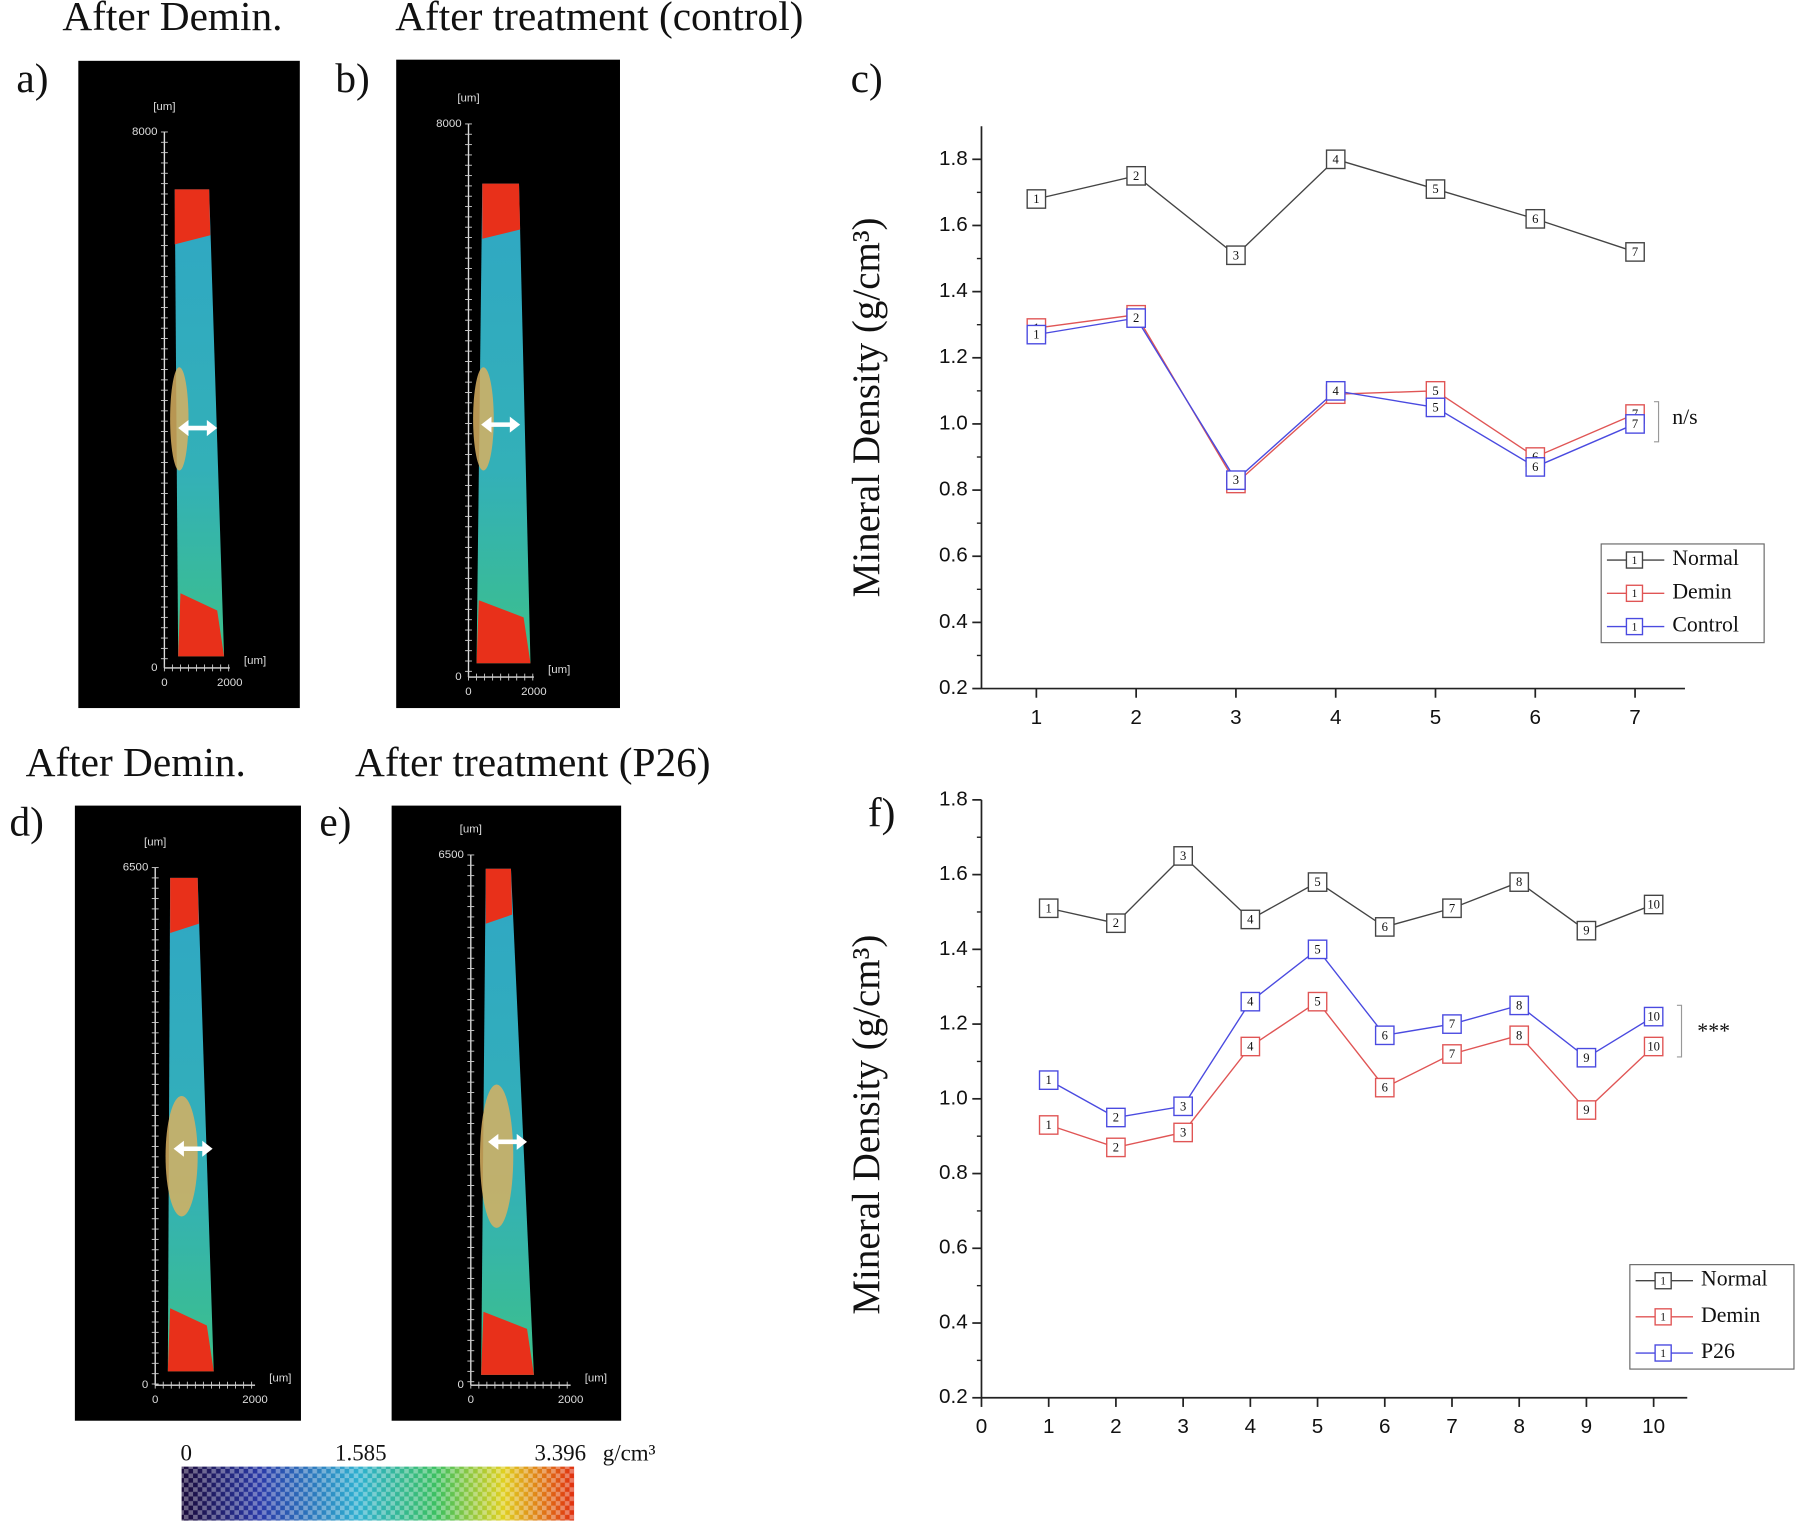 The width and height of the screenshot is (1800, 1524). I want to click on significance-annotation: ***, so click(1713, 1031).